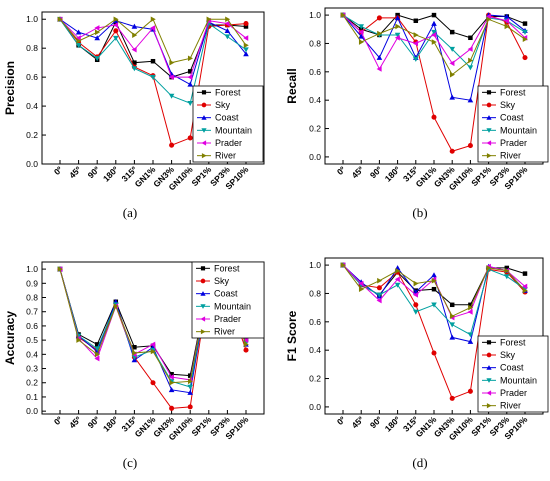  Describe the element at coordinates (510, 406) in the screenshot. I see `legend-entry: River` at that location.